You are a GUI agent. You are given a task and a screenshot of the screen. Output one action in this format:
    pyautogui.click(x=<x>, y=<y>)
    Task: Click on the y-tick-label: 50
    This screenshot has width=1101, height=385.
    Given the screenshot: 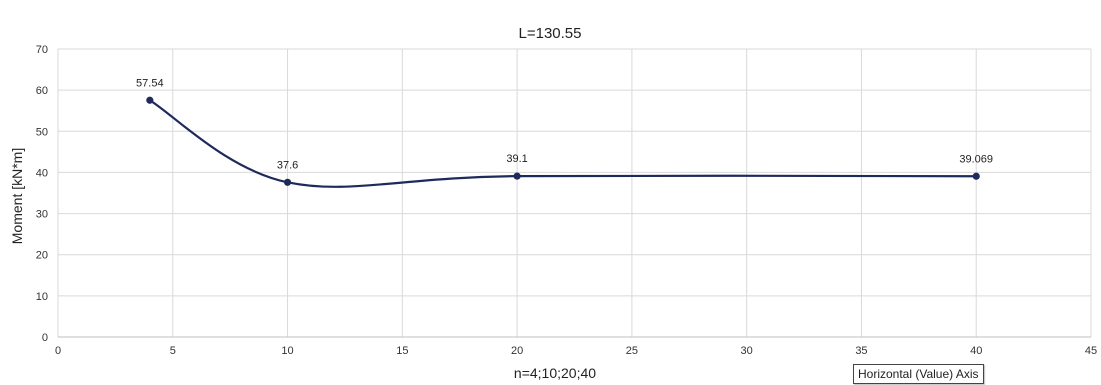 What is the action you would take?
    pyautogui.click(x=42, y=132)
    